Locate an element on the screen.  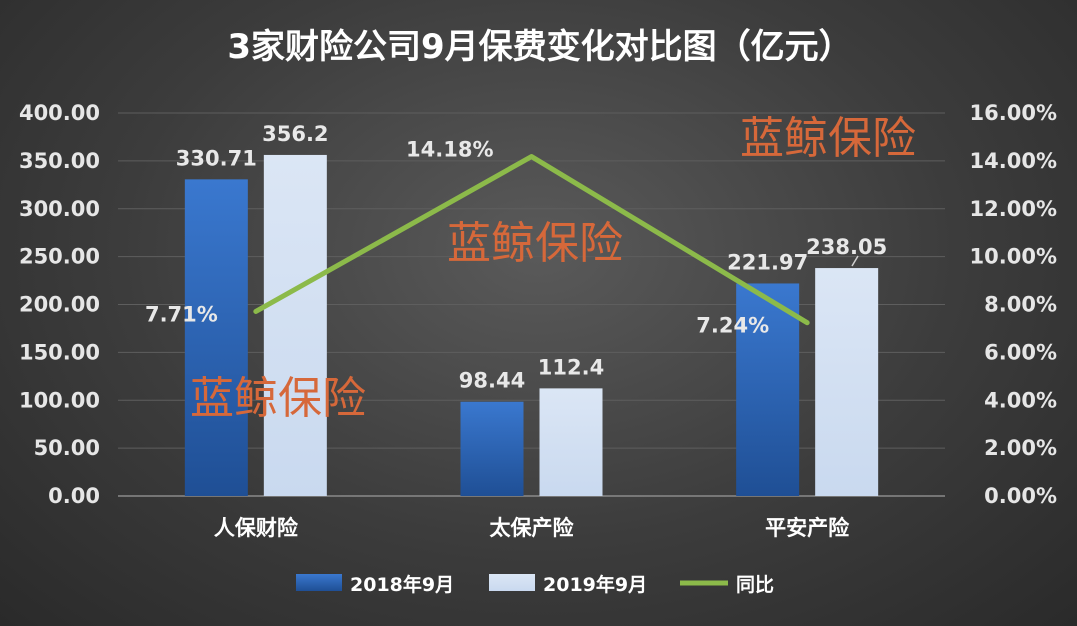
bar-data-label: 98.44 is located at coordinates (492, 381).